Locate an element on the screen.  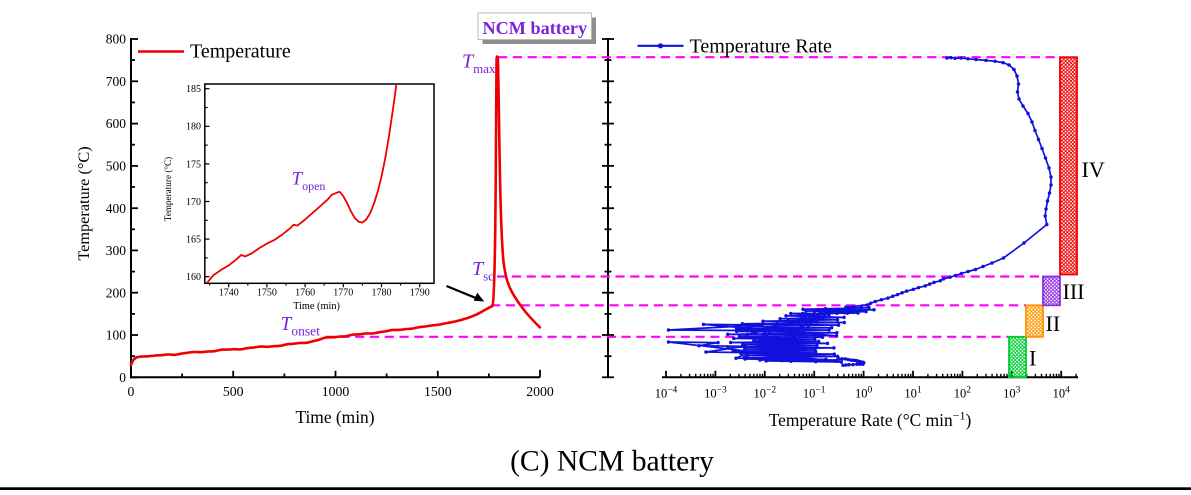
svg-text: 1500 is located at coordinates (438, 391).